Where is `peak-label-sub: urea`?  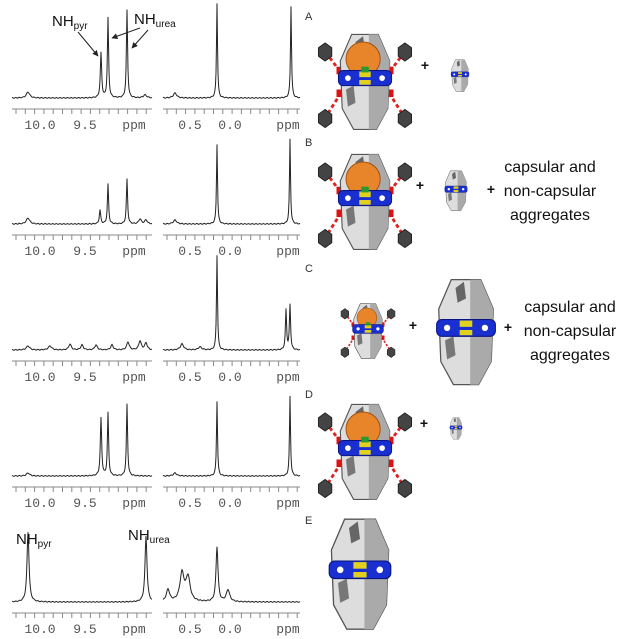 peak-label-sub: urea is located at coordinates (160, 540).